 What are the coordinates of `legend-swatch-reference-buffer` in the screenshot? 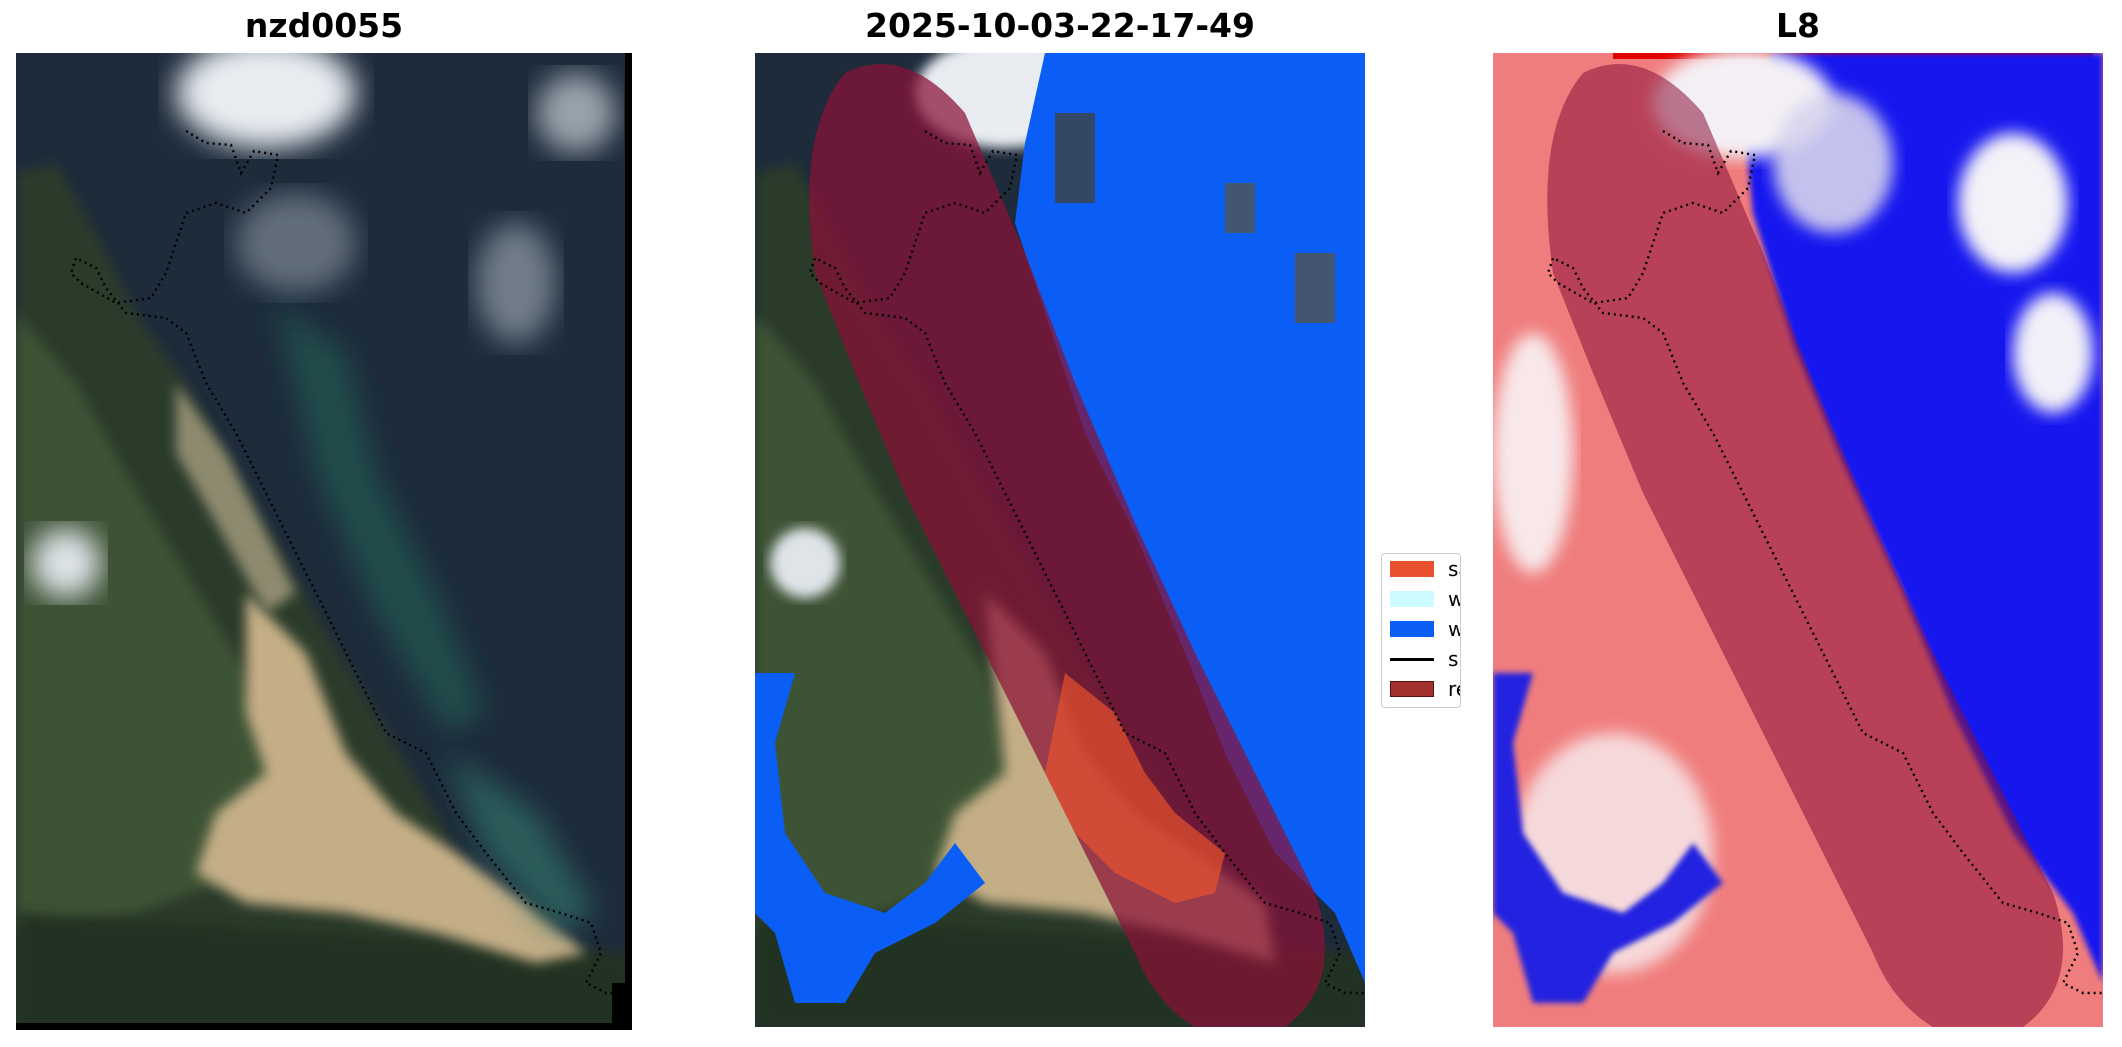 It's located at (1412, 689).